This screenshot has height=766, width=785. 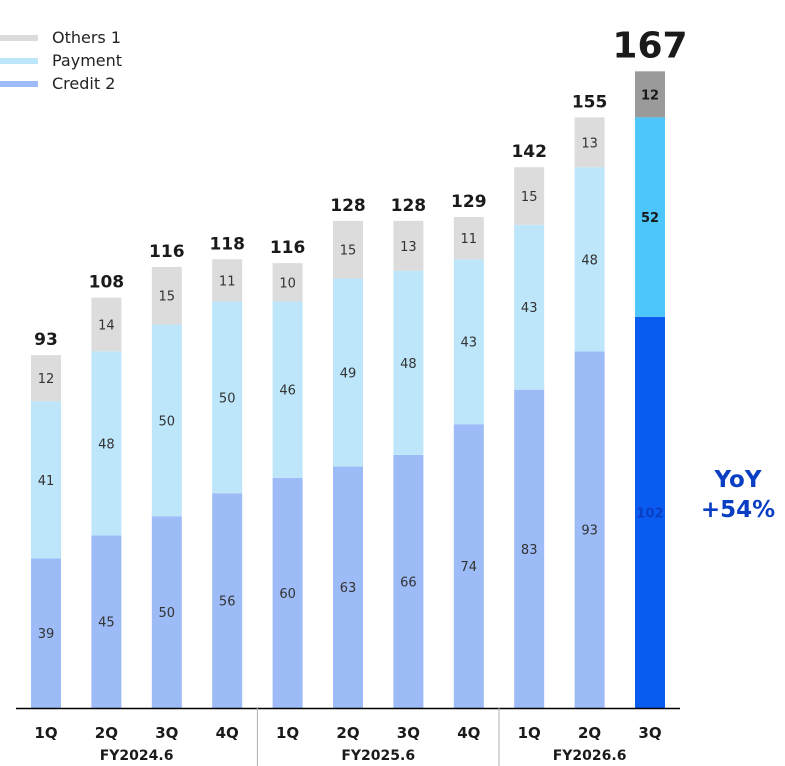 I want to click on total-value-label: 142, so click(x=529, y=152).